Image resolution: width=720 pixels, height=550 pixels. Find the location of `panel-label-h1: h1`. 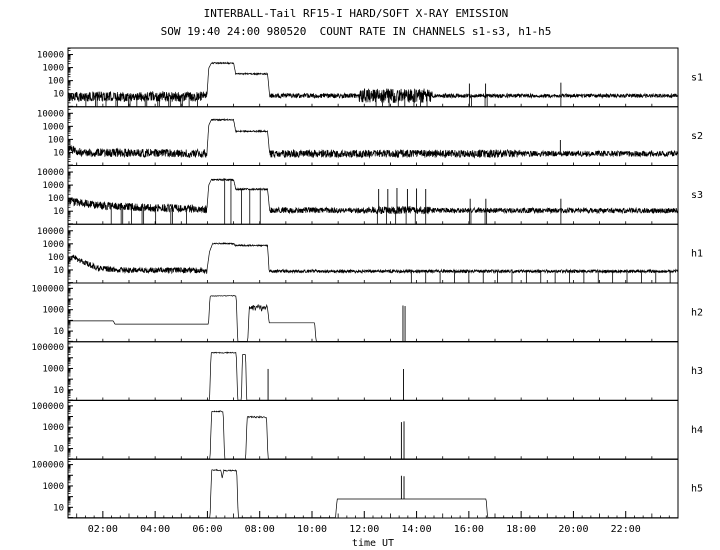

panel-label-h1: h1 is located at coordinates (697, 254).